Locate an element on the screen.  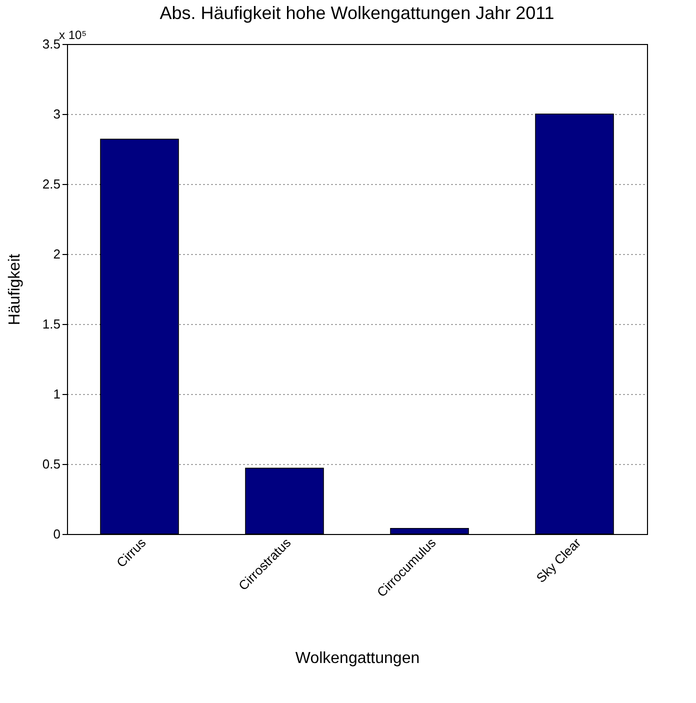
x-axis-title: Wolkengattungen is located at coordinates (357, 658).